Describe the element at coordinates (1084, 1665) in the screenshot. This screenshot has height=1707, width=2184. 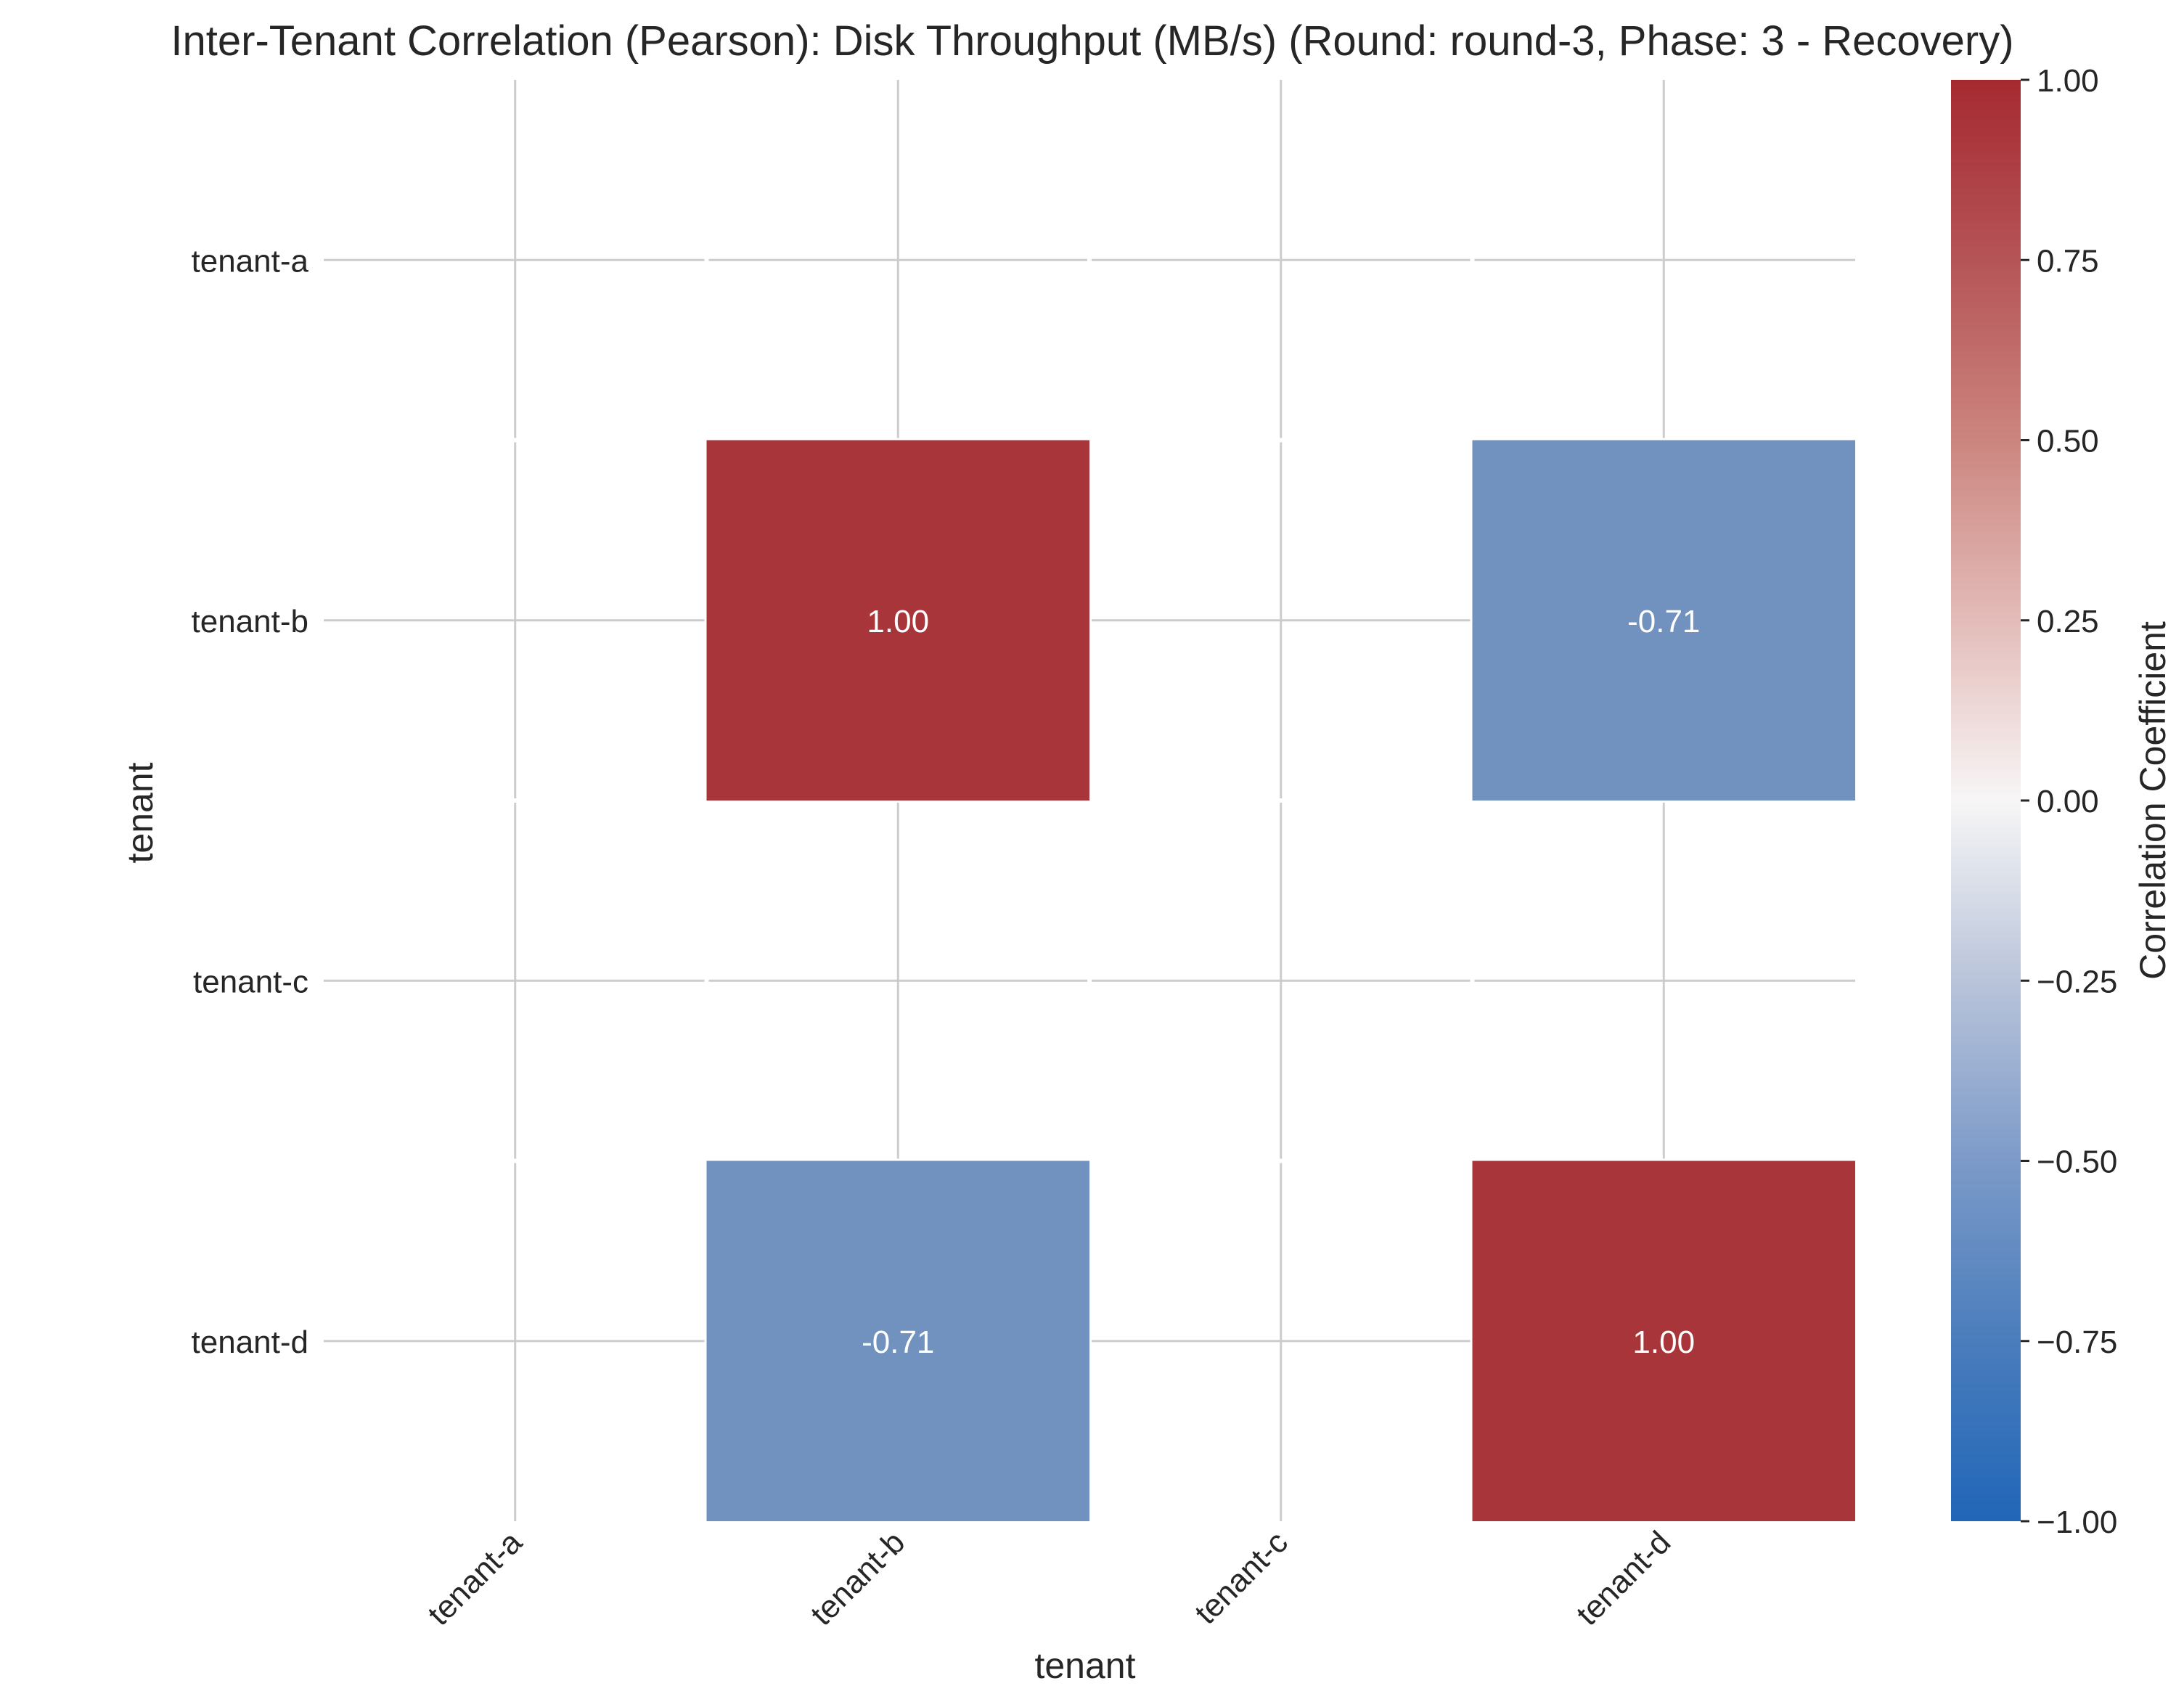
I see `x-axis-label: tenant` at that location.